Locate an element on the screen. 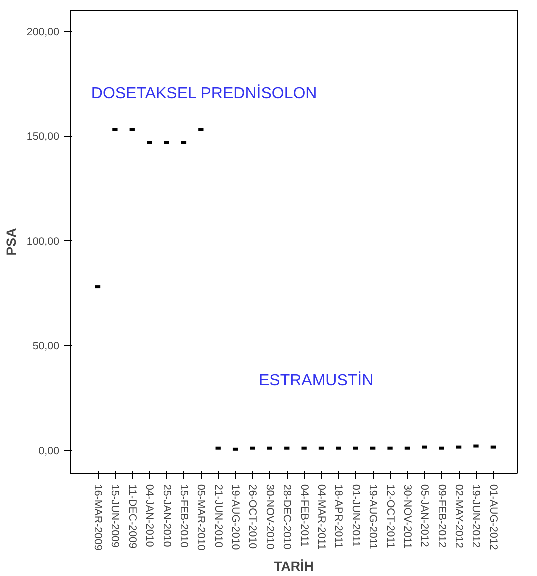  y-tick-label: 100,00 is located at coordinates (43, 242).